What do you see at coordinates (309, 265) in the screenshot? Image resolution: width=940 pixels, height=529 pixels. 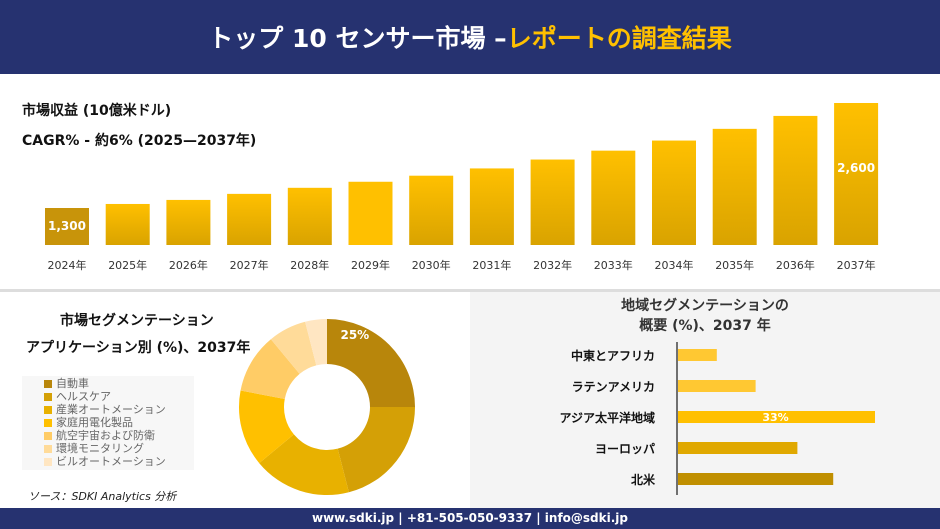 I see `x-tick-label: 2028年` at bounding box center [309, 265].